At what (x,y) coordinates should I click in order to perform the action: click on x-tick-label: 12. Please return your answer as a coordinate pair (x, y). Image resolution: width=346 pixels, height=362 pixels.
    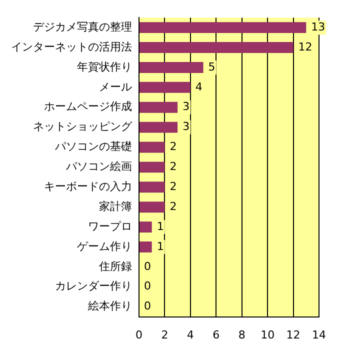
    Looking at the image, I should click on (293, 335).